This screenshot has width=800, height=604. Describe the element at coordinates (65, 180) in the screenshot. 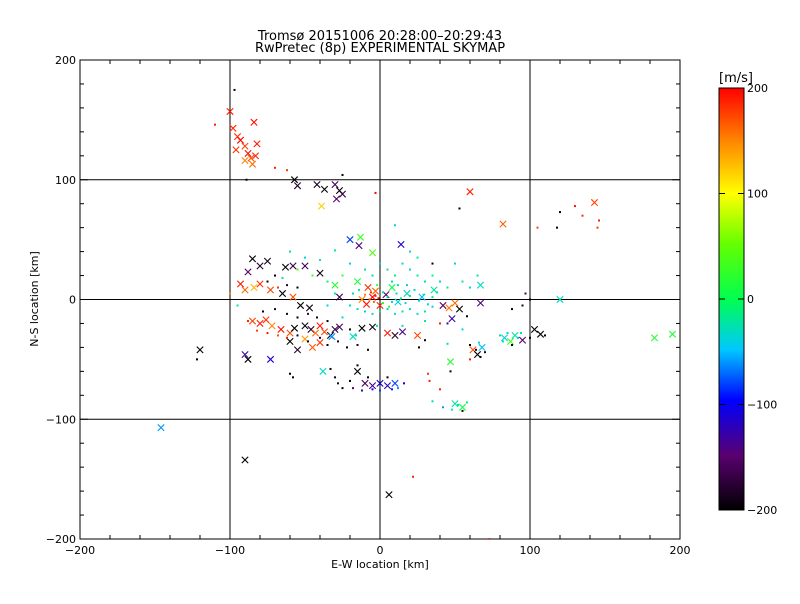

I see `y-tick-label: 100` at that location.